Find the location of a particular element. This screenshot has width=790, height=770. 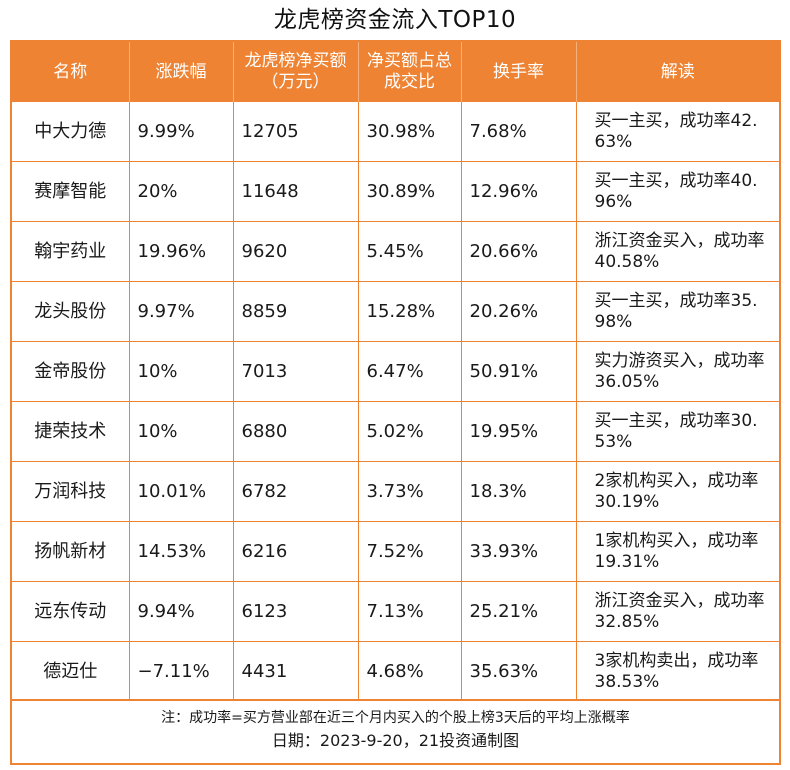

header-turnover: 换手率 is located at coordinates (519, 72).